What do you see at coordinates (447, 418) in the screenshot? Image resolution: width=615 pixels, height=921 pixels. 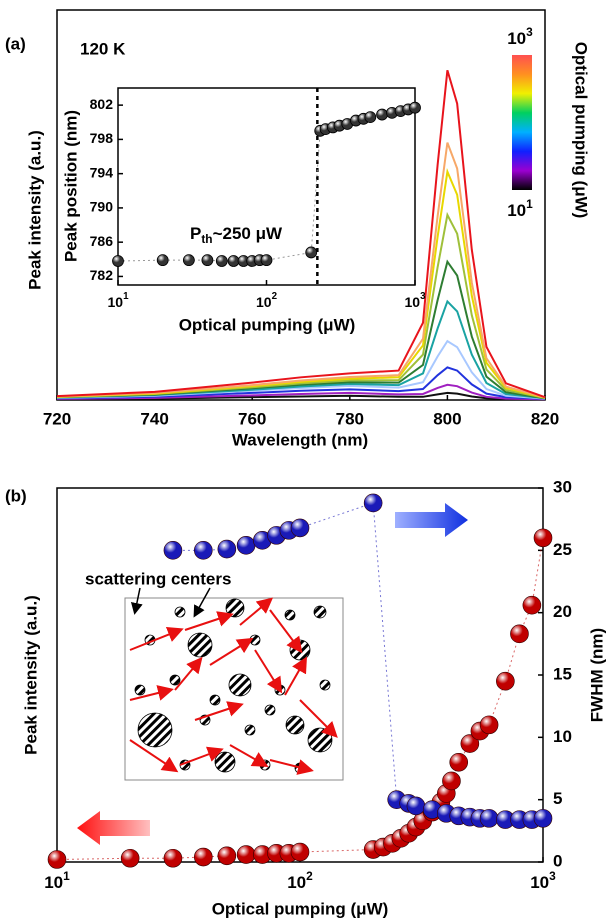 I see `x-tick-label: 800` at bounding box center [447, 418].